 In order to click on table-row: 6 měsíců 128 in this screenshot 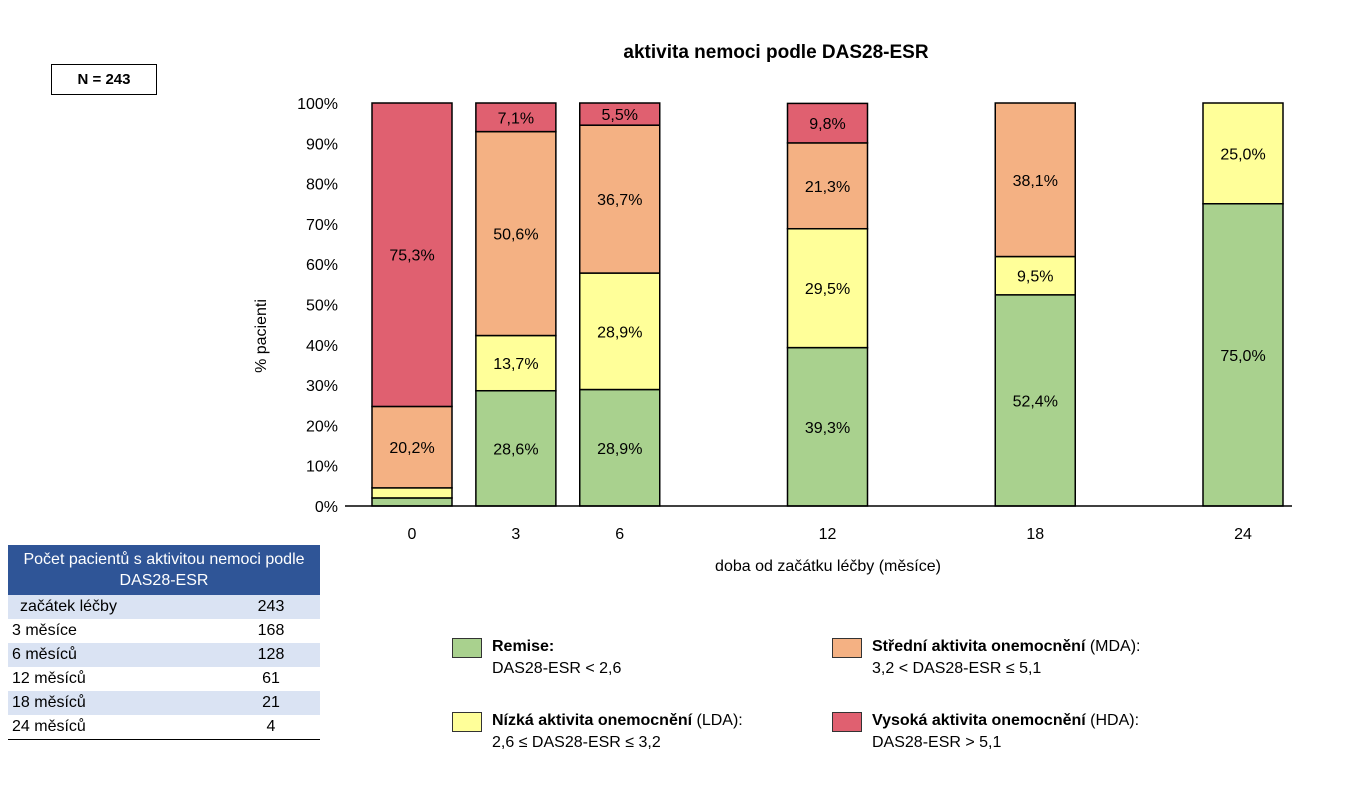, I will do `click(164, 655)`.